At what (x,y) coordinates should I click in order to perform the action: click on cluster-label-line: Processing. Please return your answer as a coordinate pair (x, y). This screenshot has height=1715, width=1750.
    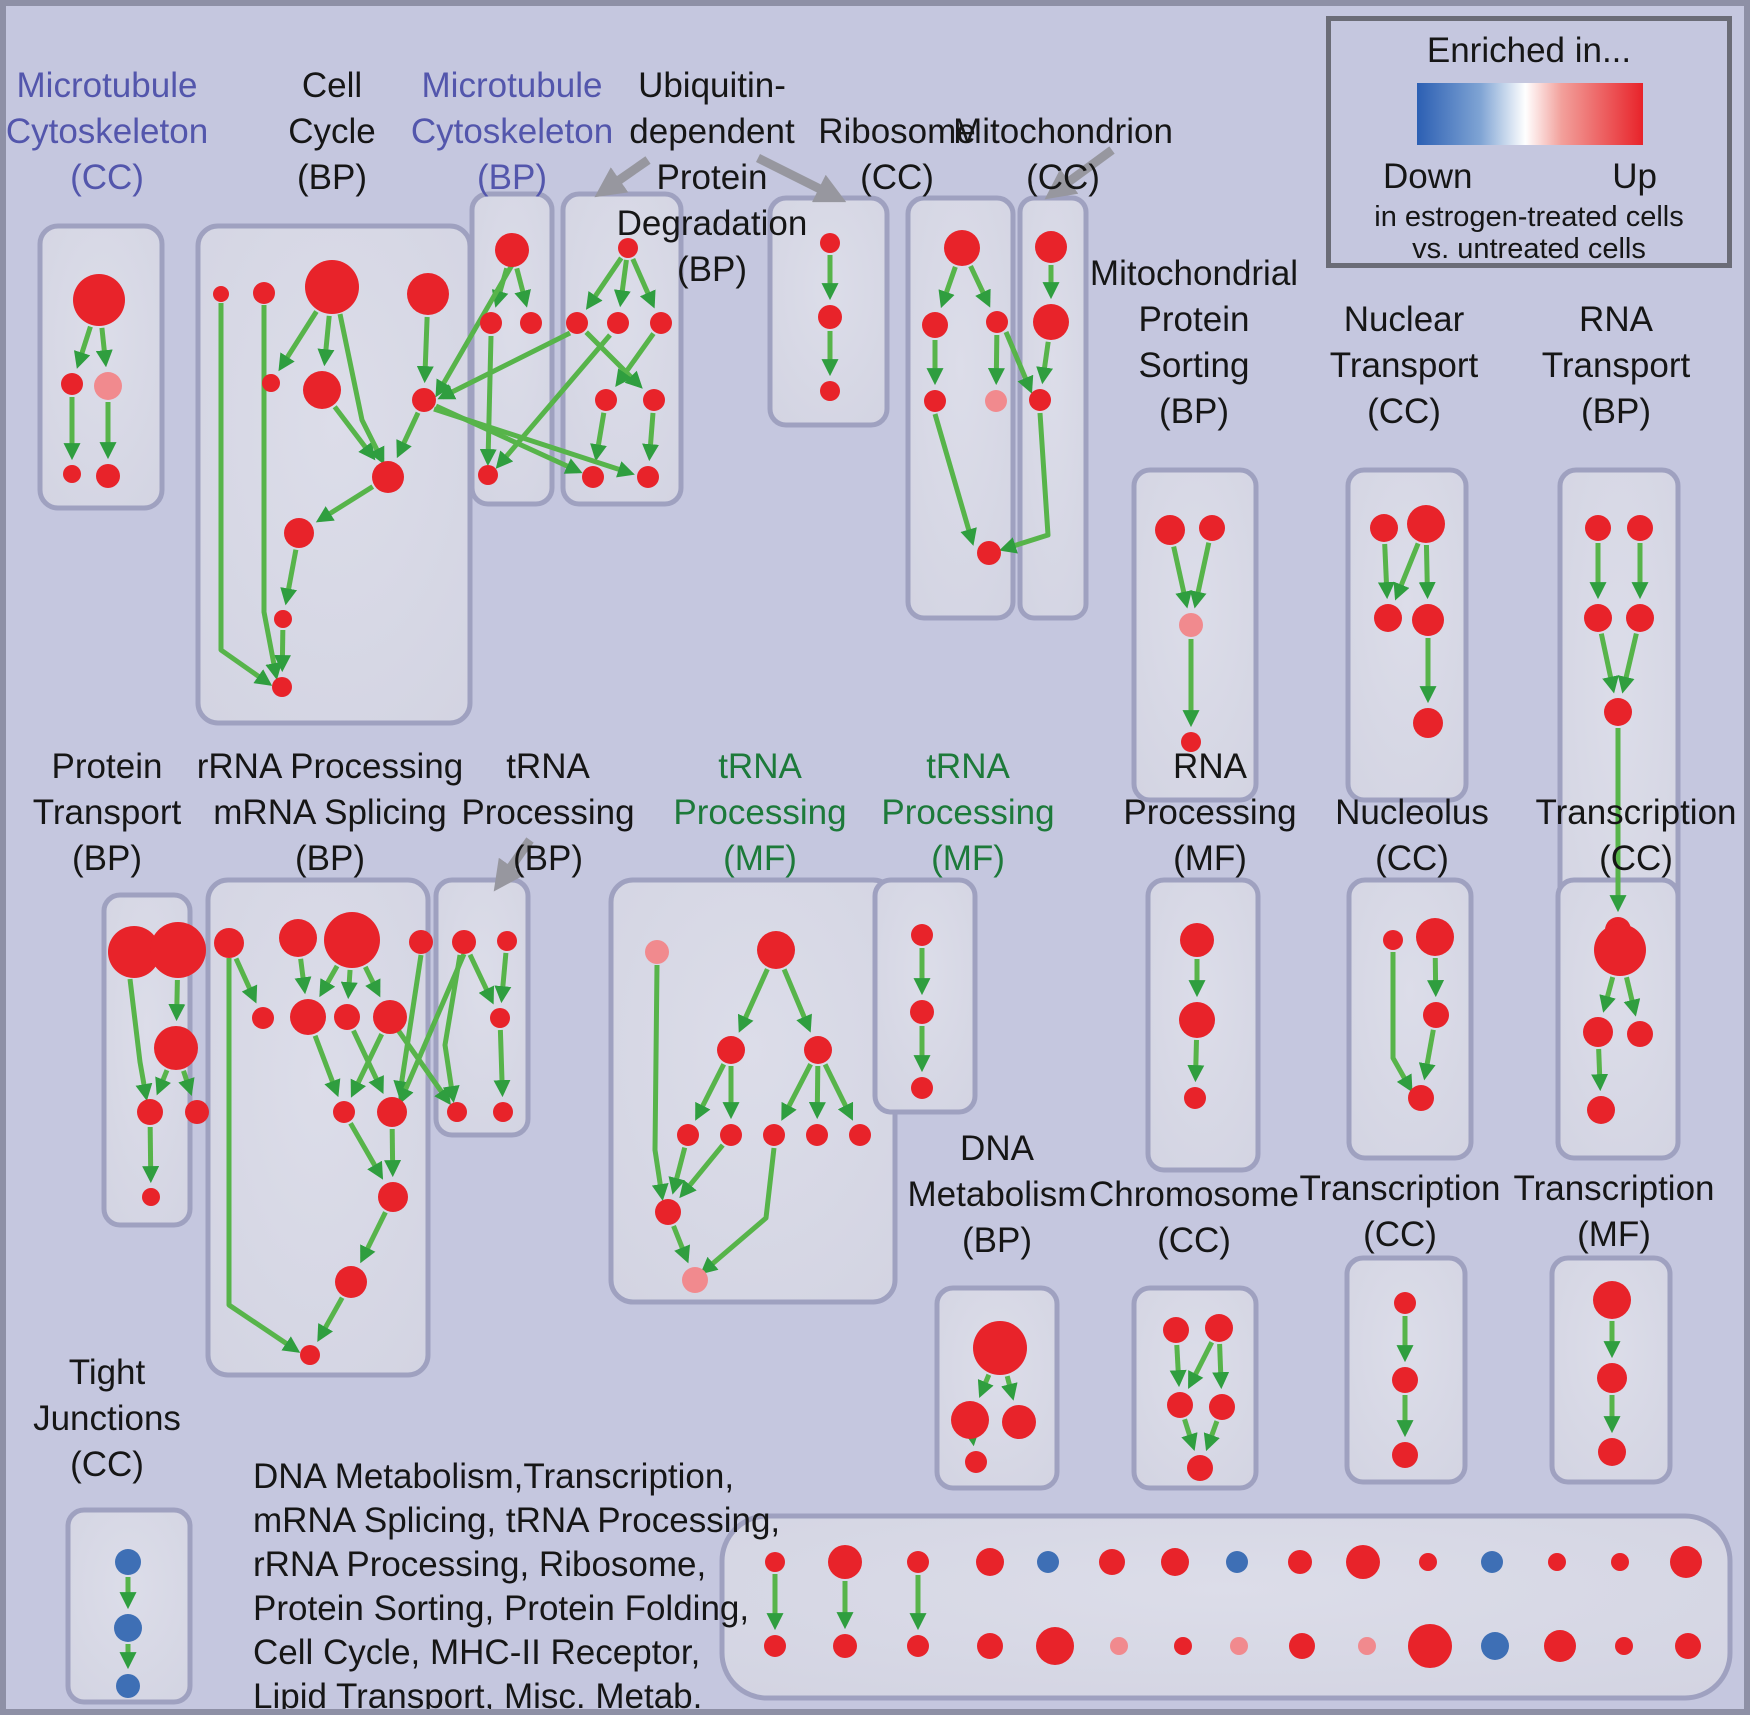
    Looking at the image, I should click on (547, 812).